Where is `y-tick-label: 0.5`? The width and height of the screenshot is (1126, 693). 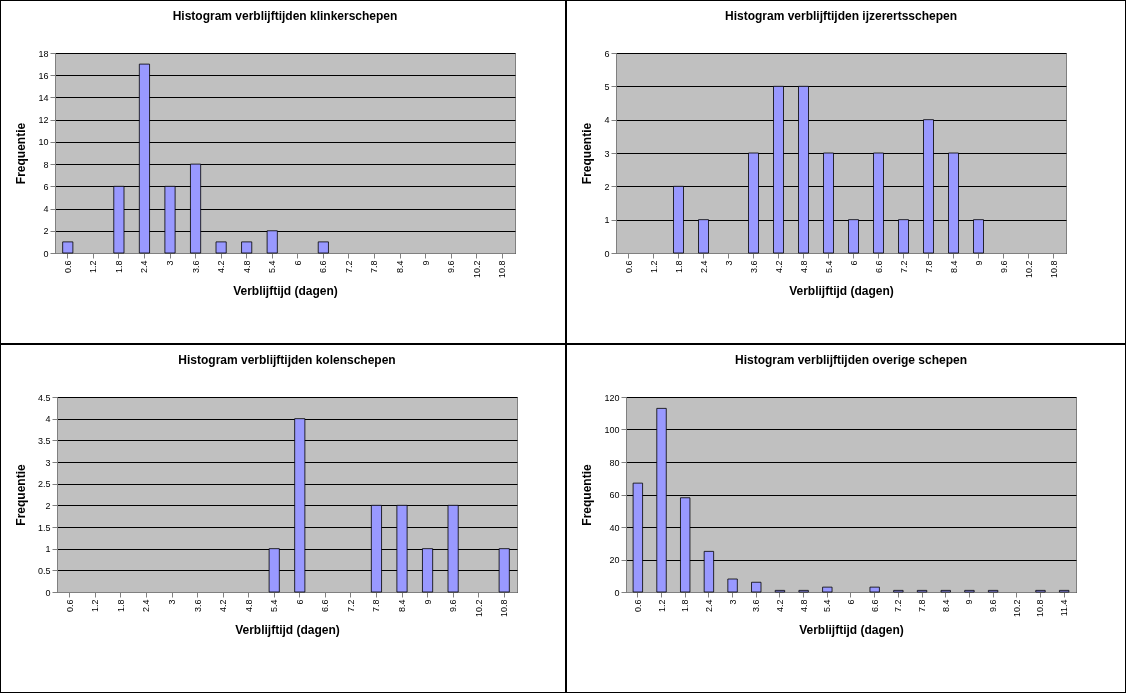 y-tick-label: 0.5 is located at coordinates (44, 570).